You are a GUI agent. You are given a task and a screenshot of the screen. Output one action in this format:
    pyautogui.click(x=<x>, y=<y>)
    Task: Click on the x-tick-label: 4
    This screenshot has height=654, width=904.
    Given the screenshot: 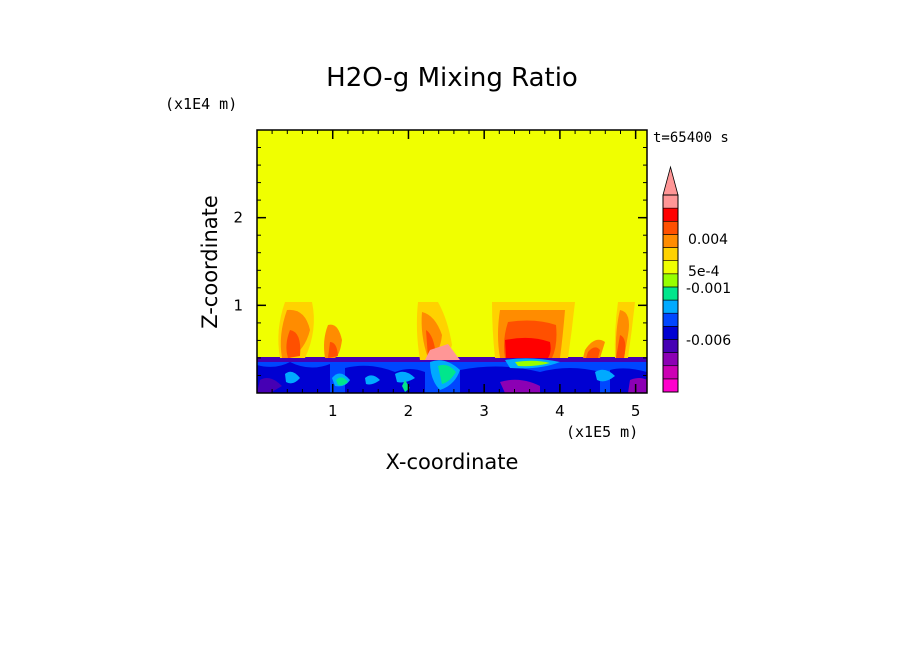 What is the action you would take?
    pyautogui.click(x=560, y=411)
    